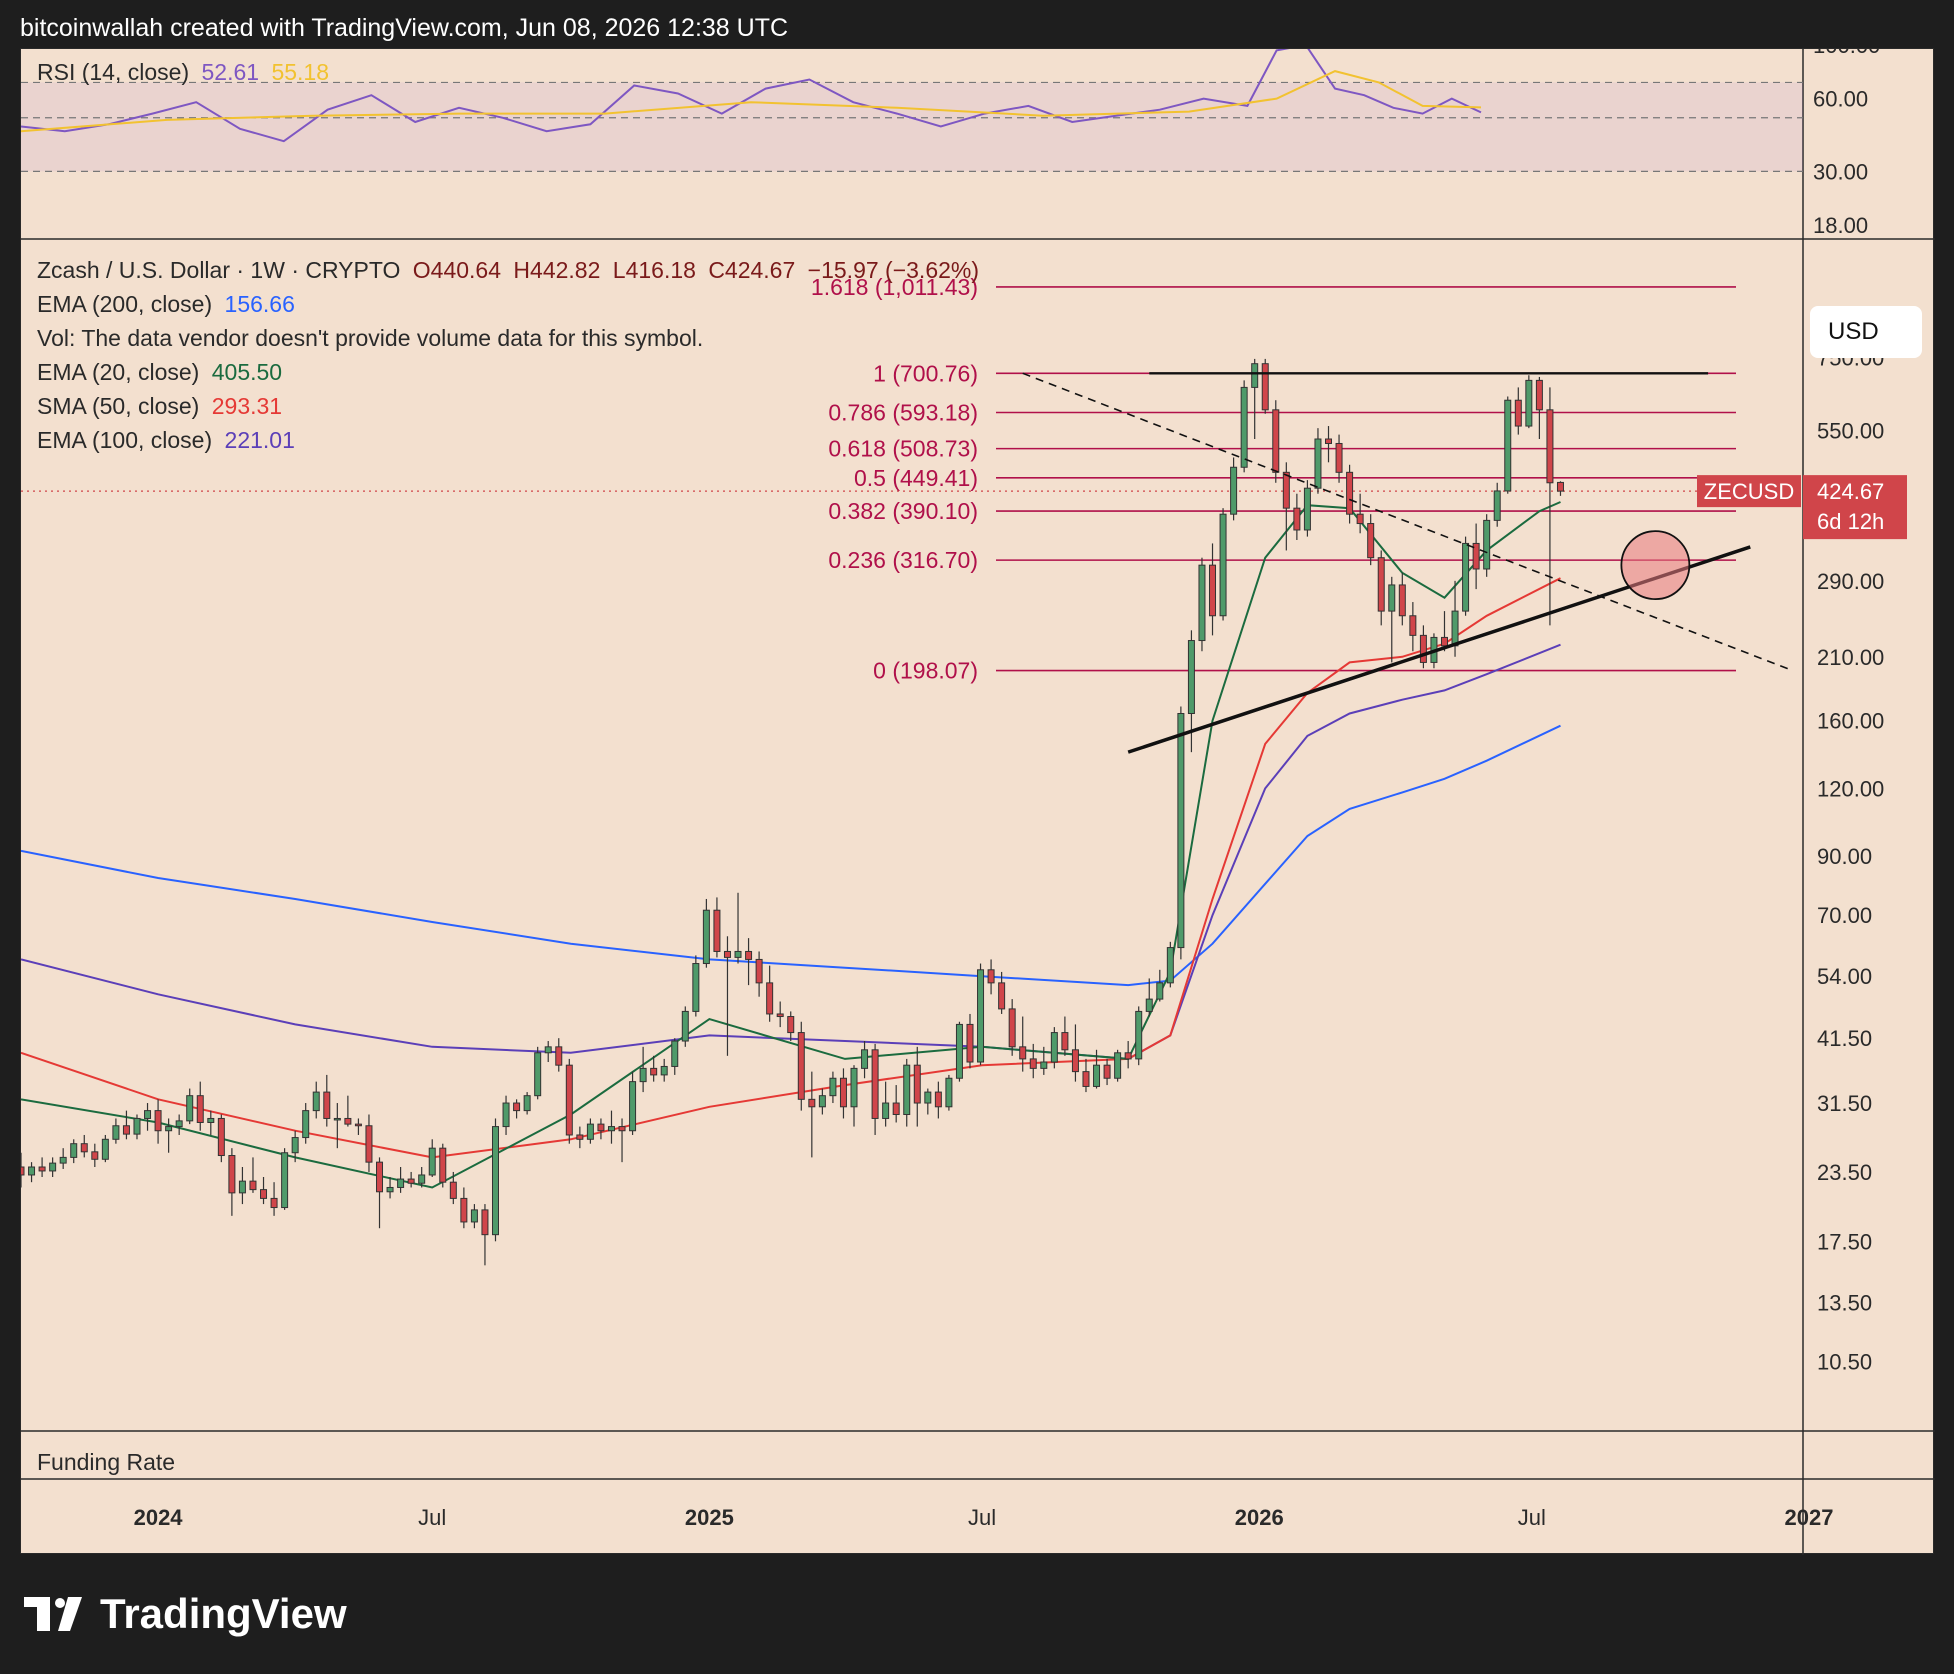  Describe the element at coordinates (1850, 430) in the screenshot. I see `price-tick-label: 550.00` at that location.